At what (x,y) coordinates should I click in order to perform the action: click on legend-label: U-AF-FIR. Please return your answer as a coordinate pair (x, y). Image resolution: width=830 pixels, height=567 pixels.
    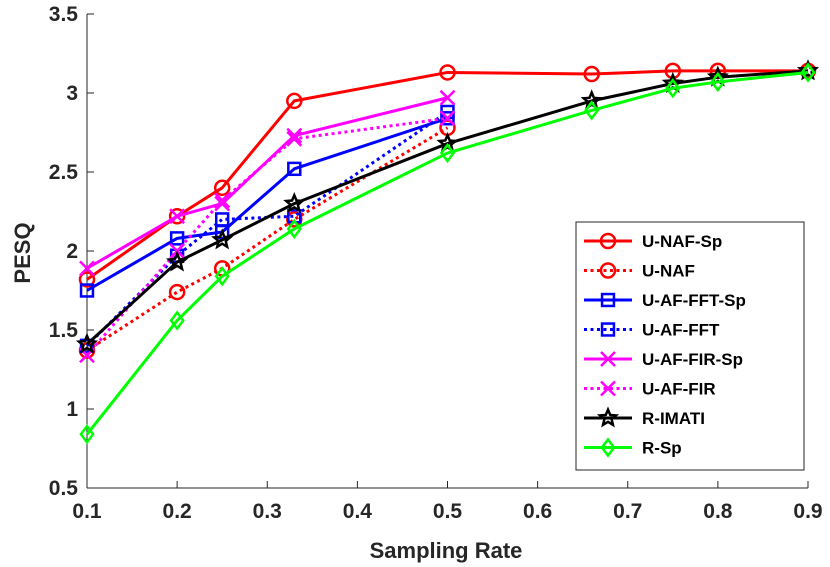
    Looking at the image, I should click on (679, 389).